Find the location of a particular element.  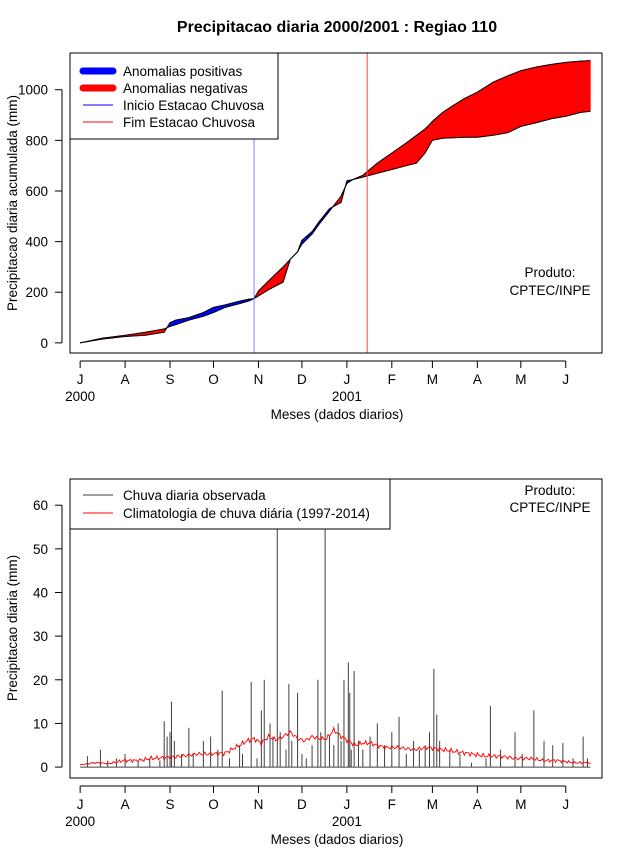

annotation-cptec-1: CPTEC/INPE is located at coordinates (549, 290).